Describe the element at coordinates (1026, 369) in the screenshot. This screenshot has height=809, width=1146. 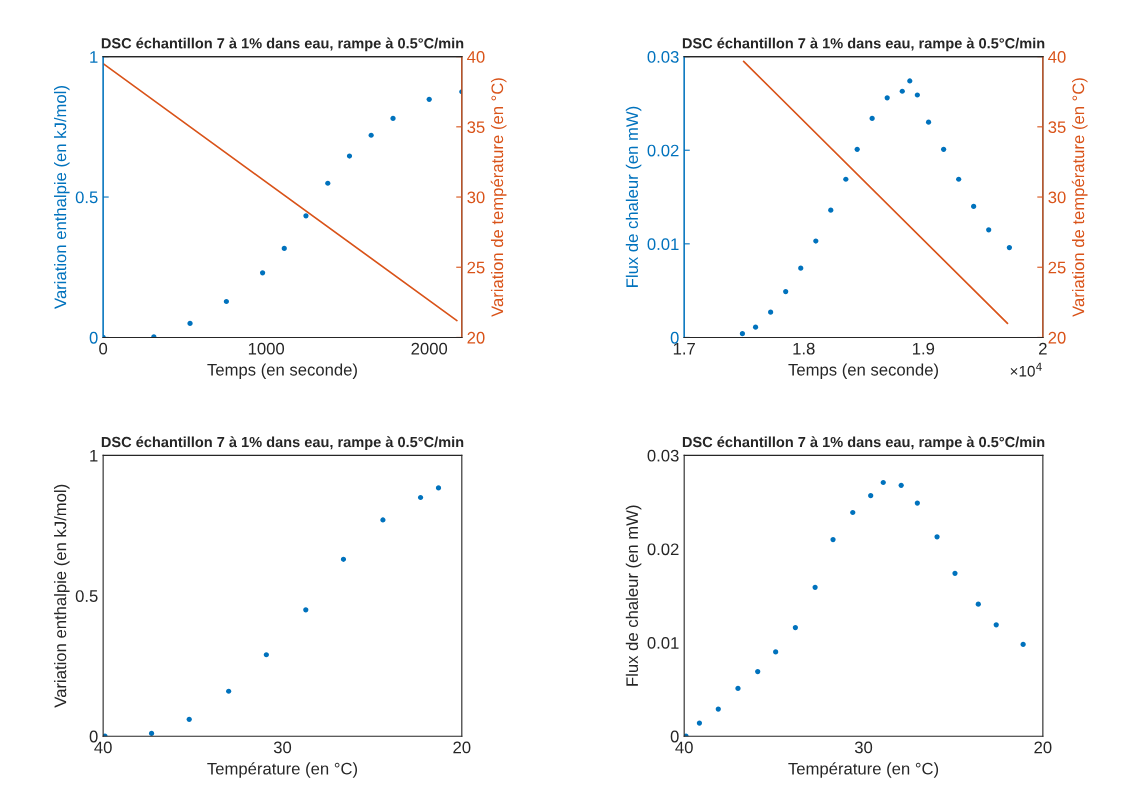
I see `text: ×10$^{4}$` at that location.